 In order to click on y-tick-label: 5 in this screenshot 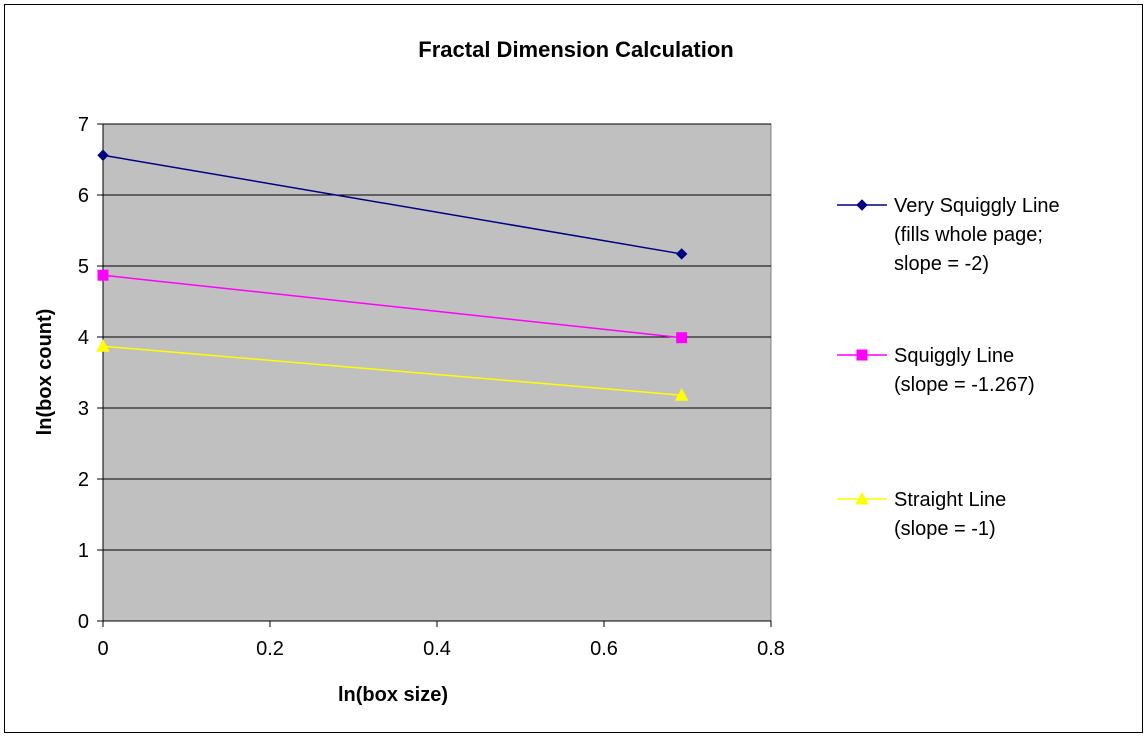, I will do `click(83, 267)`.